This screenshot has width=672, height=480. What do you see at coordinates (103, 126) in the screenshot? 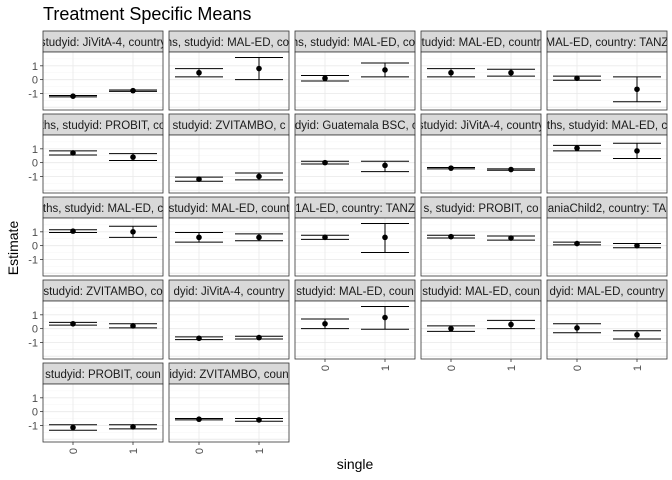
I see `facet-strip-label: ths, studyid: PROBIT, co` at bounding box center [103, 126].